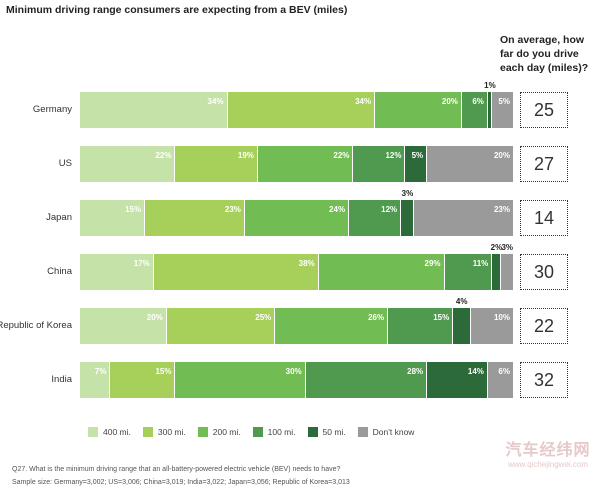 Image resolution: width=600 pixels, height=495 pixels. Describe the element at coordinates (117, 432) in the screenshot. I see `legend-label: 400 mi.` at that location.